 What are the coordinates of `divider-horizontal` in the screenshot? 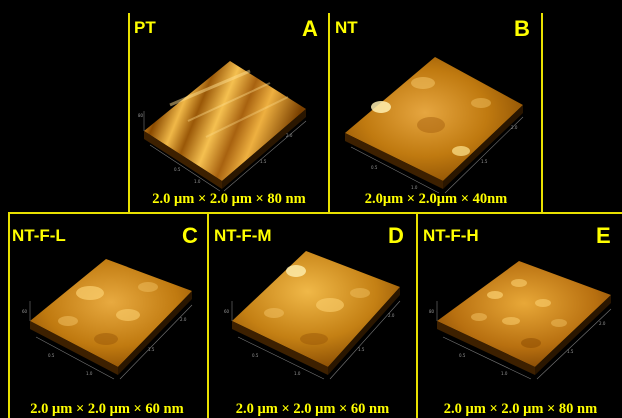 It's located at (315, 213).